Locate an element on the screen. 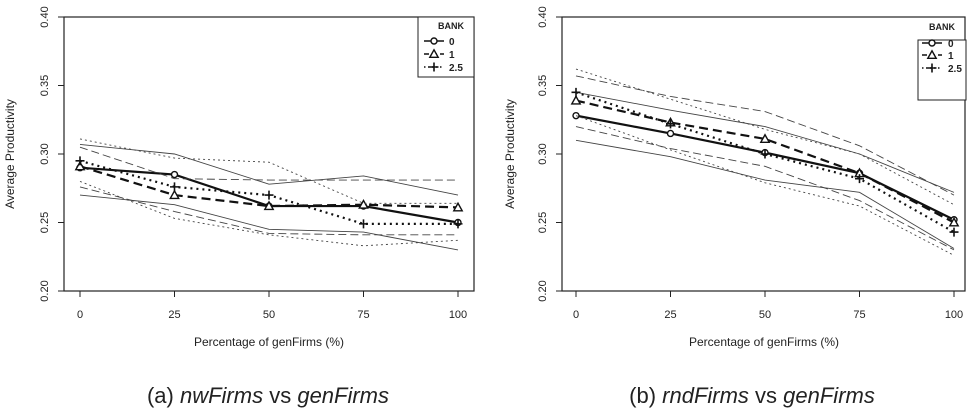  caption-a-term-2: genFirms is located at coordinates (343, 395).